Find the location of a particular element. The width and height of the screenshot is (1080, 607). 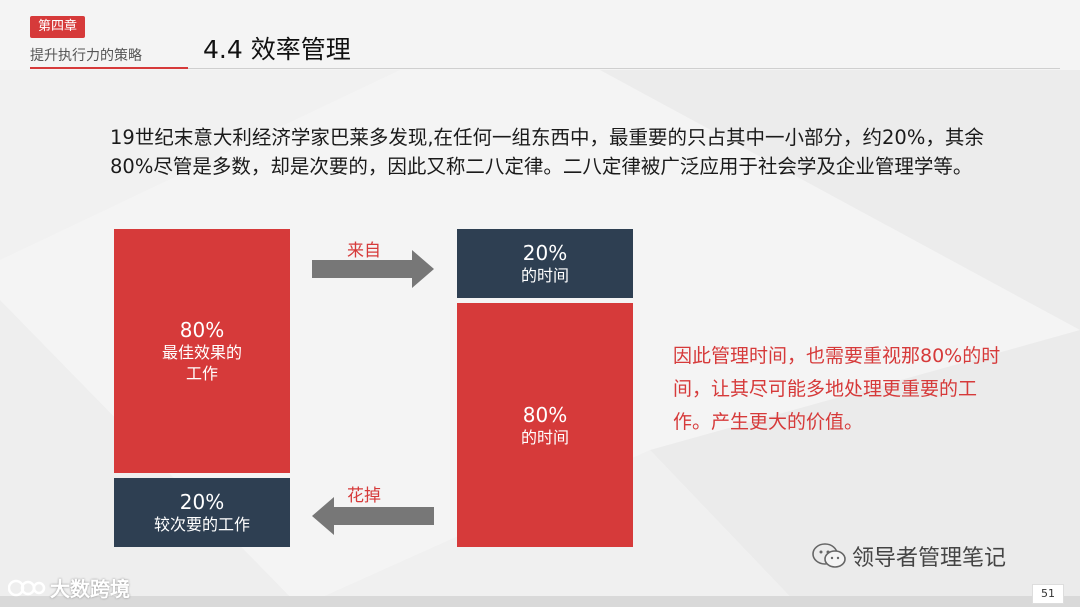

left-top-label-line1: 最佳效果的 is located at coordinates (201, 352).